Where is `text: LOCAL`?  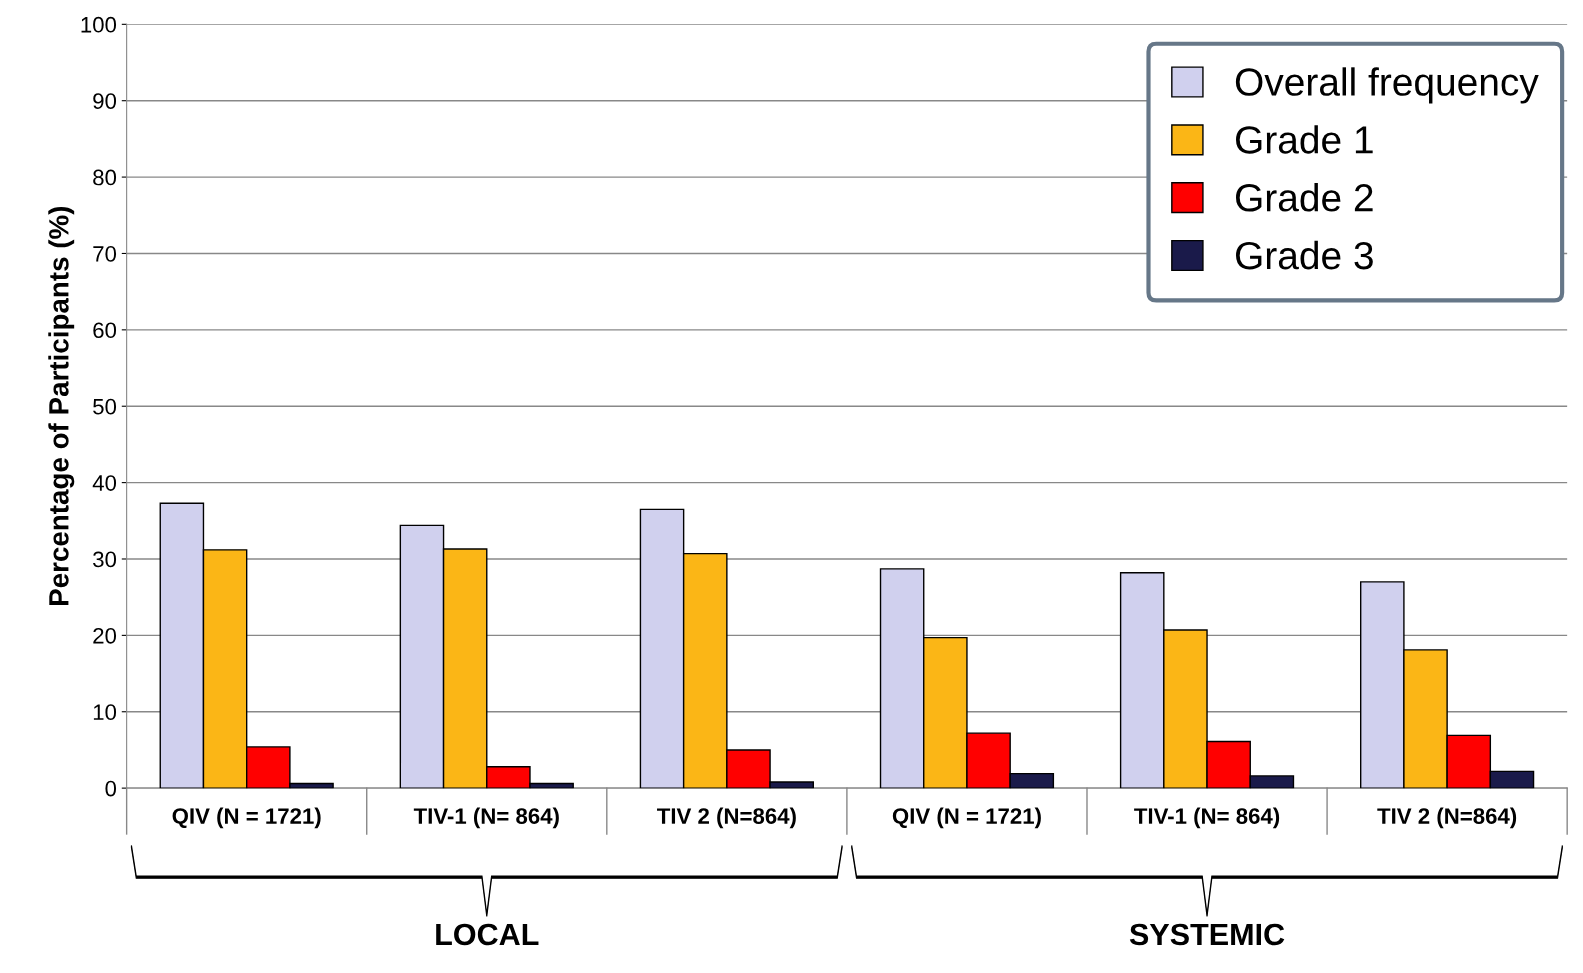
text: LOCAL is located at coordinates (487, 934).